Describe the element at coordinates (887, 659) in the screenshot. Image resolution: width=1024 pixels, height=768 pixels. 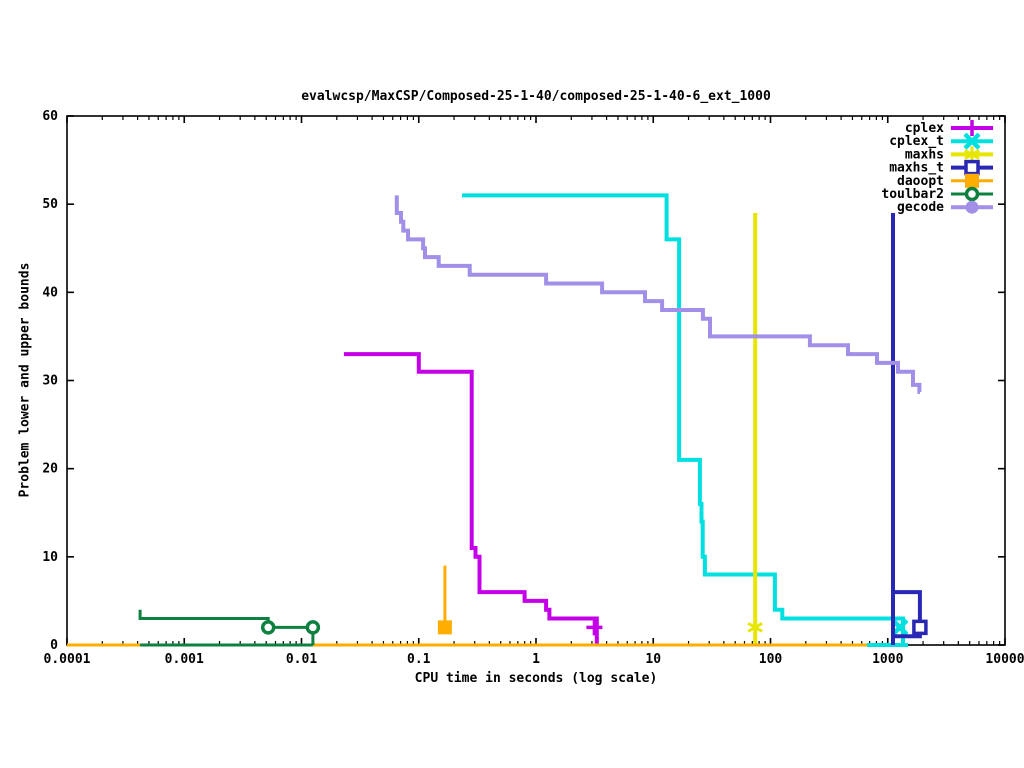
I see `x-tick-label: 1000` at that location.